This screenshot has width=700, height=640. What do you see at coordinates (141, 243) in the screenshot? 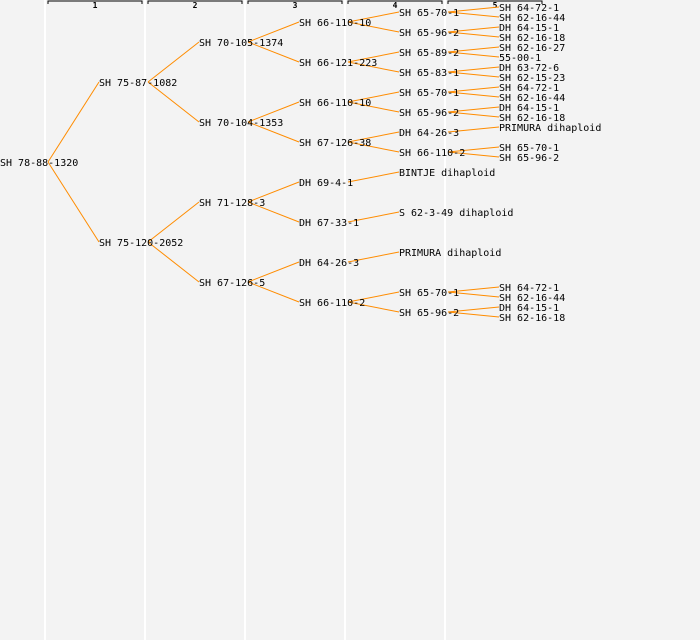
I see `pedigree-node: SH 75-120-2052` at bounding box center [141, 243].